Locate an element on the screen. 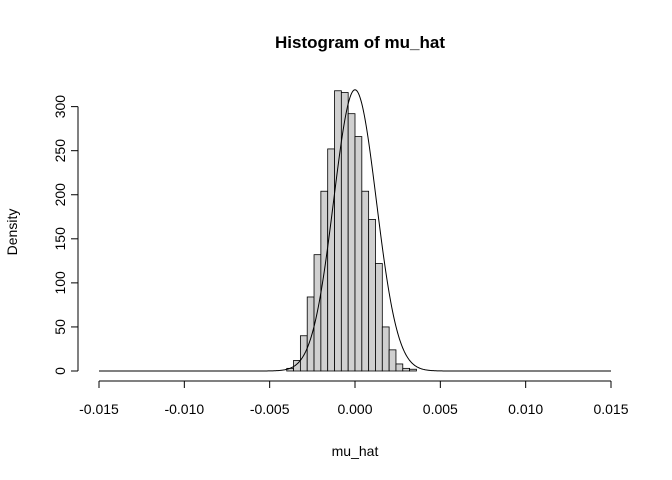 The height and width of the screenshot is (480, 672). x-tick-label: 0.015 is located at coordinates (610, 409).